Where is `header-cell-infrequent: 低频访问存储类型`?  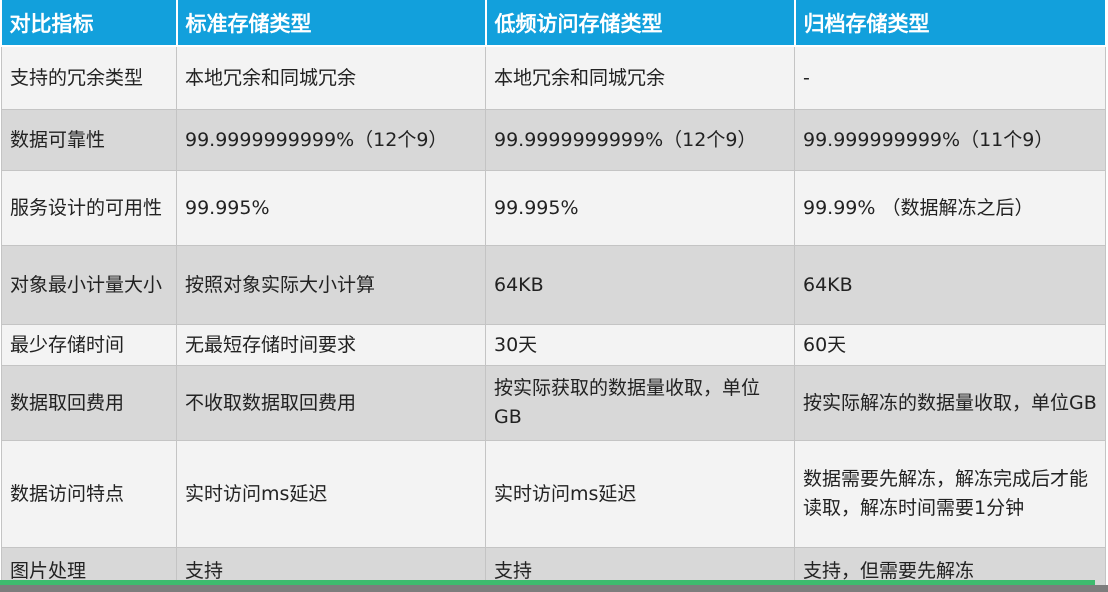
header-cell-infrequent: 低频访问存储类型 is located at coordinates (640, 23).